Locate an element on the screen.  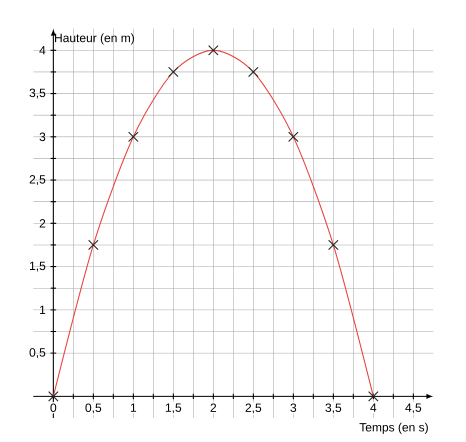
x-axis-title: Temps (en s) is located at coordinates (394, 428).